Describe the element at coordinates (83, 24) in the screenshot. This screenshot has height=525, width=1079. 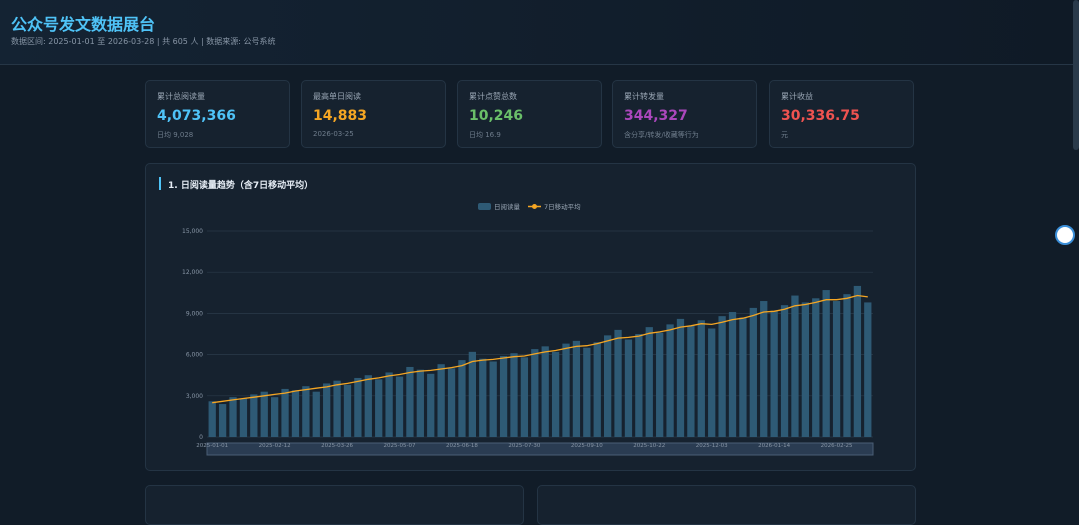
I see `page-title: 公众号发文数据展台` at that location.